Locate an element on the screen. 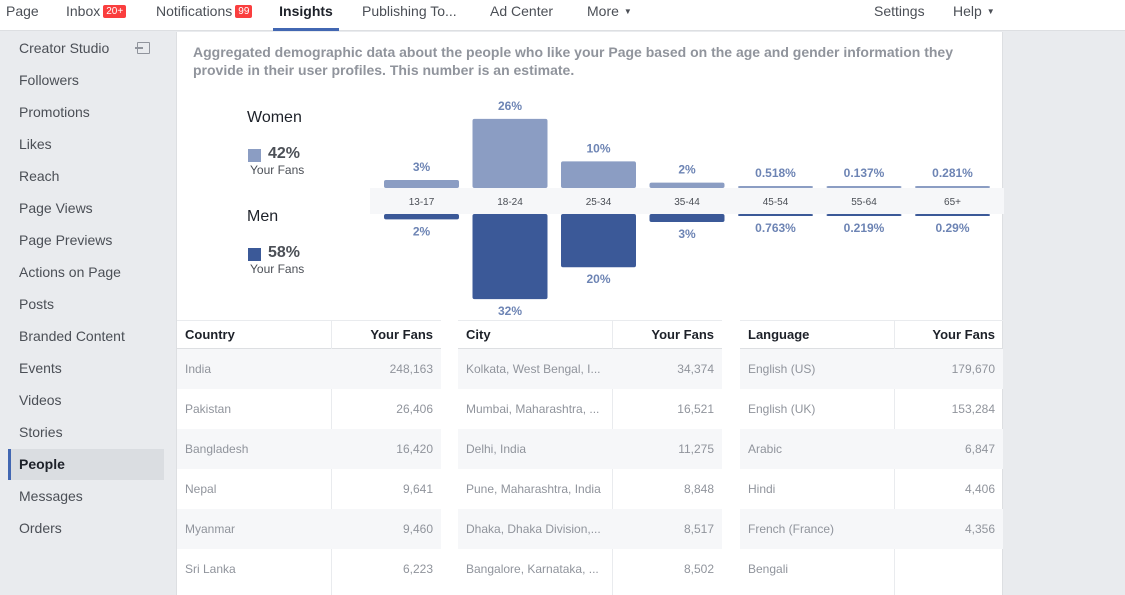 The width and height of the screenshot is (1125, 595). fan-count: 248,163 is located at coordinates (411, 369).